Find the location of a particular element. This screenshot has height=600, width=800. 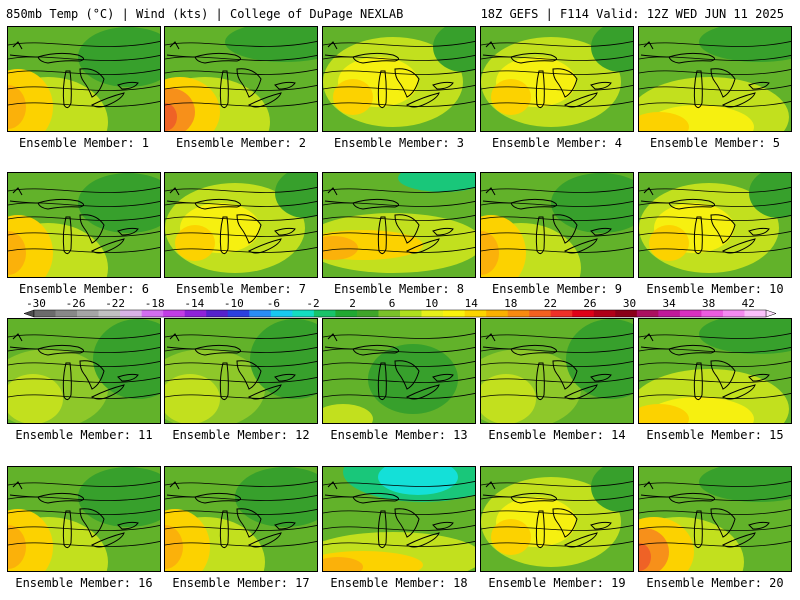

member-caption: Ensemble Member: 1 is located at coordinates (84, 143).